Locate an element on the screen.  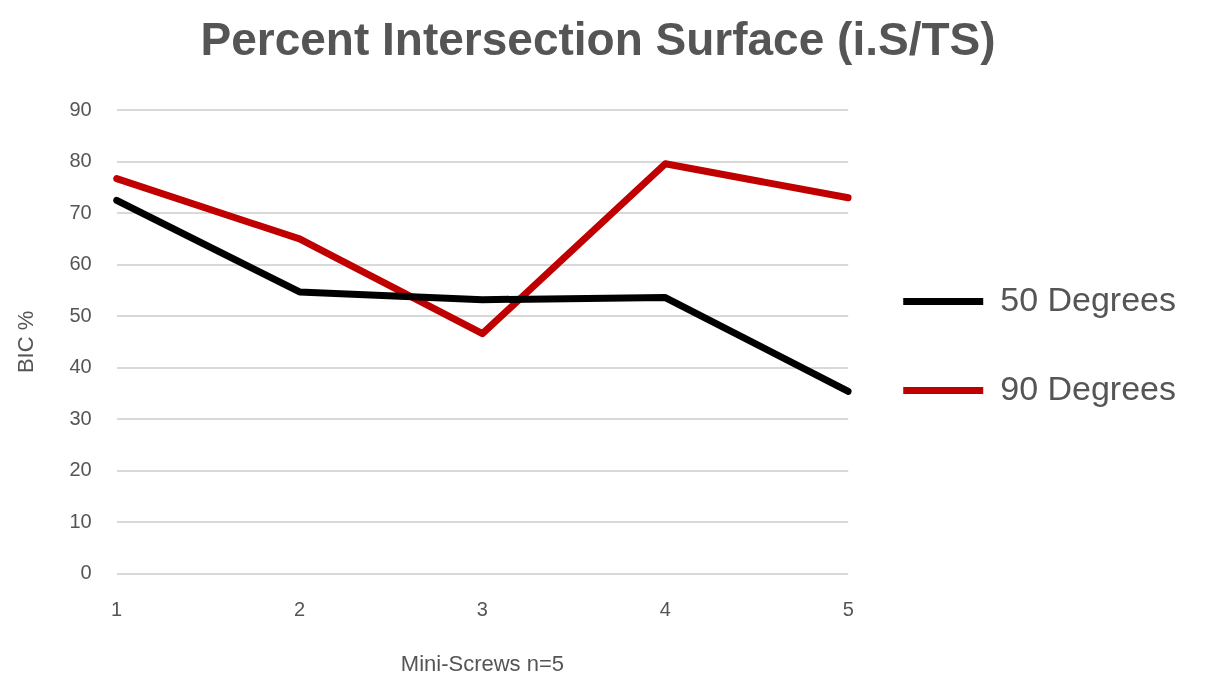
x-tick-label: 4 is located at coordinates (665, 609).